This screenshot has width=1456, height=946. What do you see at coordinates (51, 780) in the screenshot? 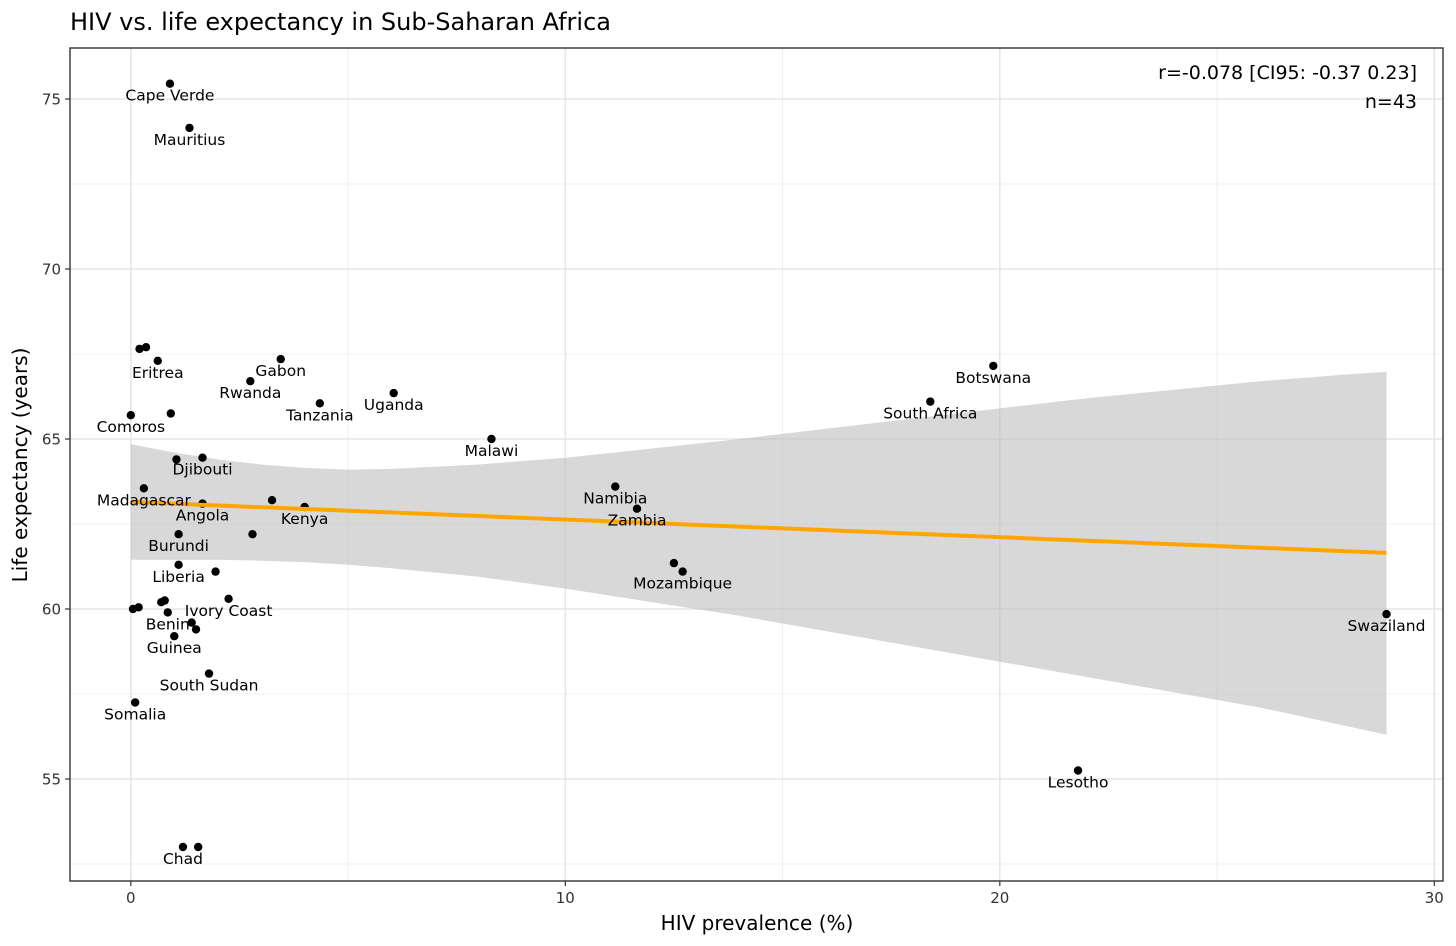
I see `y-tick-label: 55` at bounding box center [51, 780].